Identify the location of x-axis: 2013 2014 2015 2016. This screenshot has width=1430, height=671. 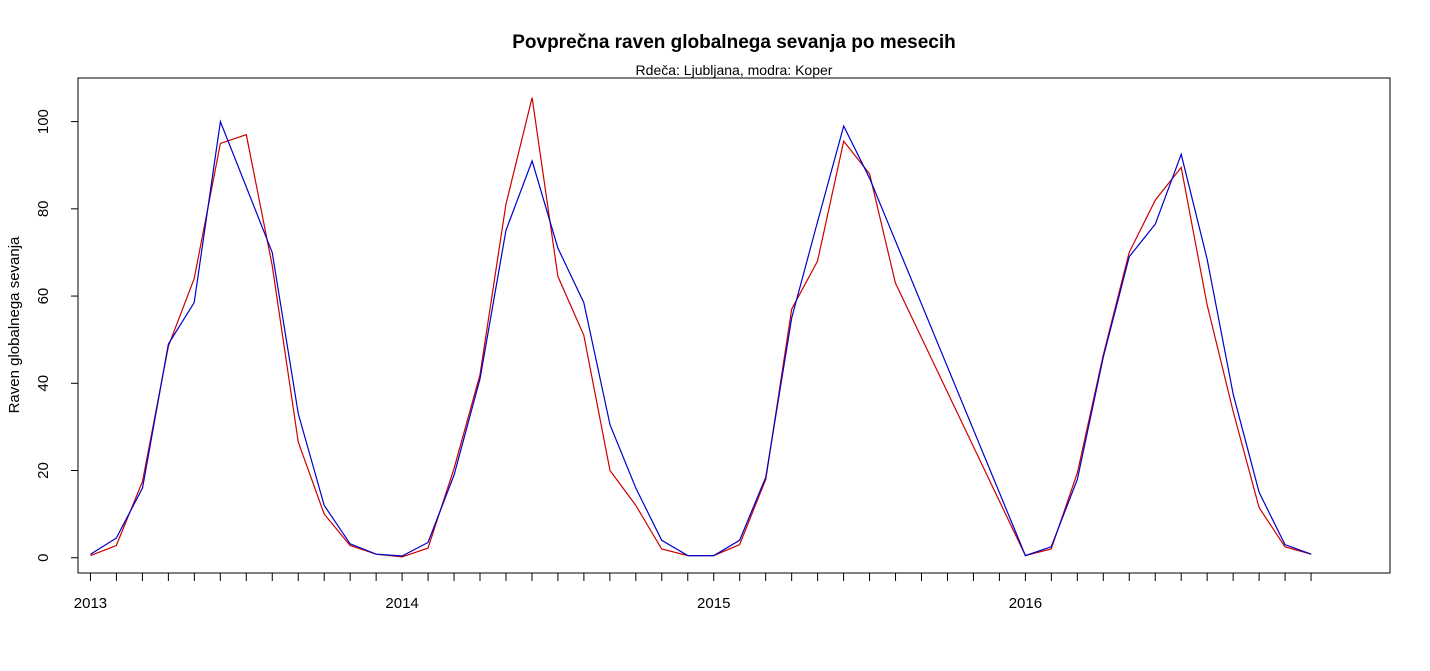
(693, 592).